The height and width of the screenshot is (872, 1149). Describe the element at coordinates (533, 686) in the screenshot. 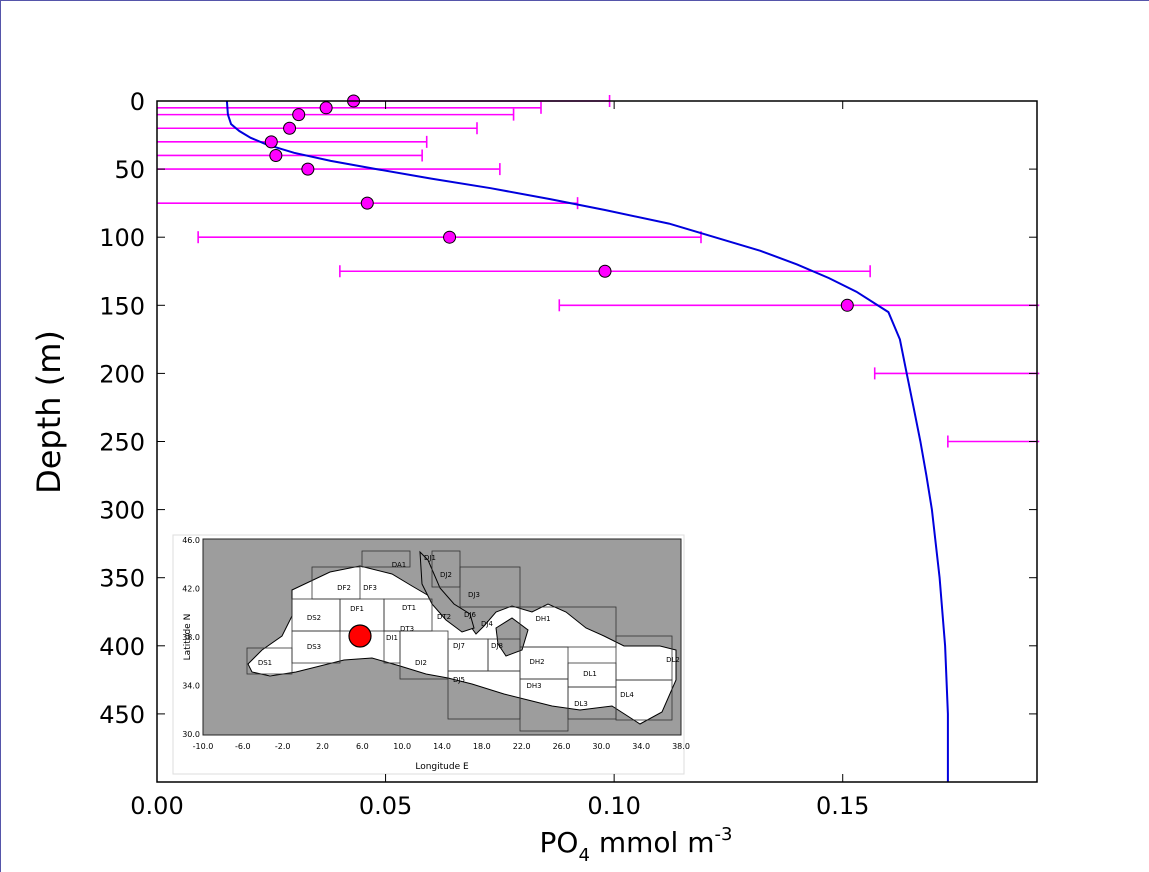

I see `inset-region-label-dh3: DH3` at that location.